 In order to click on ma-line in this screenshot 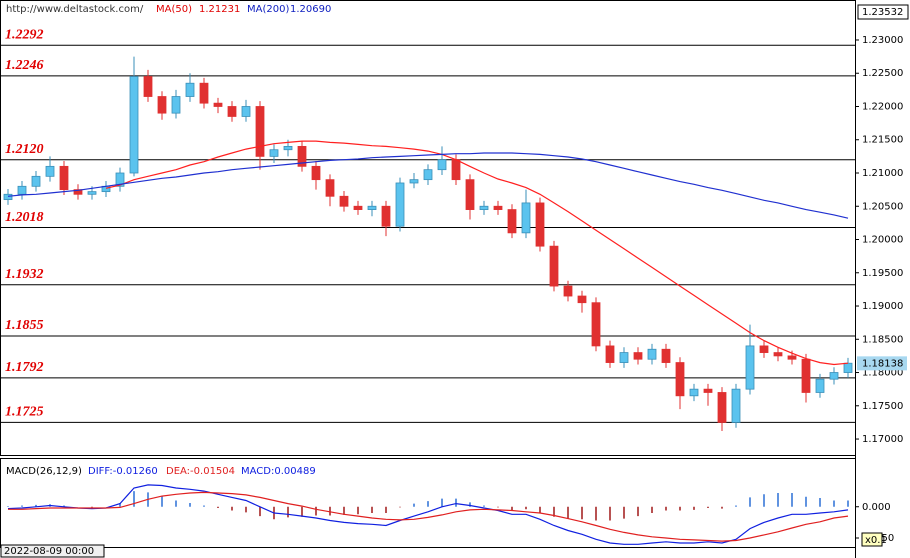, I will do `click(428, 185)`.